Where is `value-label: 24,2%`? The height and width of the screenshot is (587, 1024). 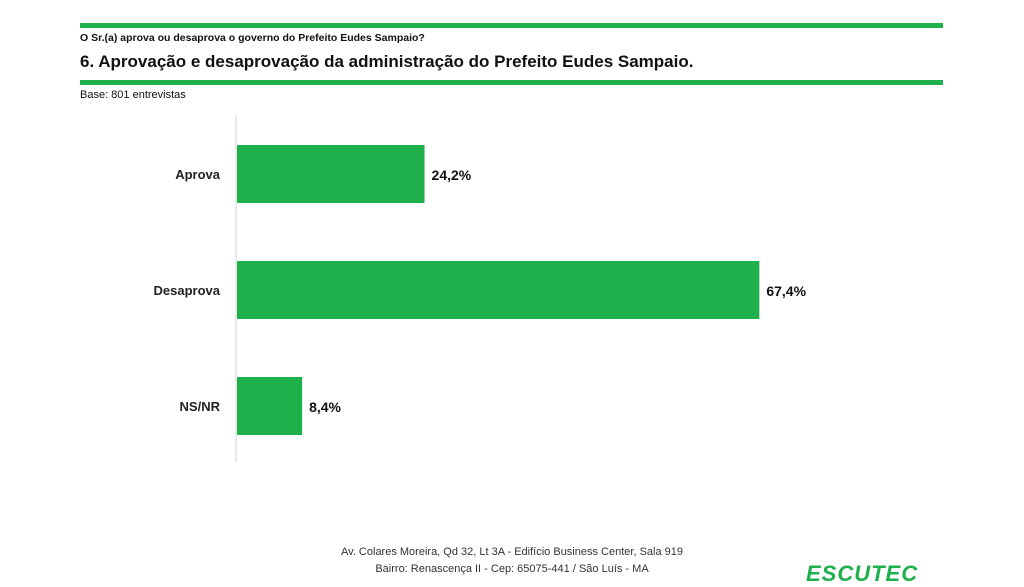 value-label: 24,2% is located at coordinates (452, 175).